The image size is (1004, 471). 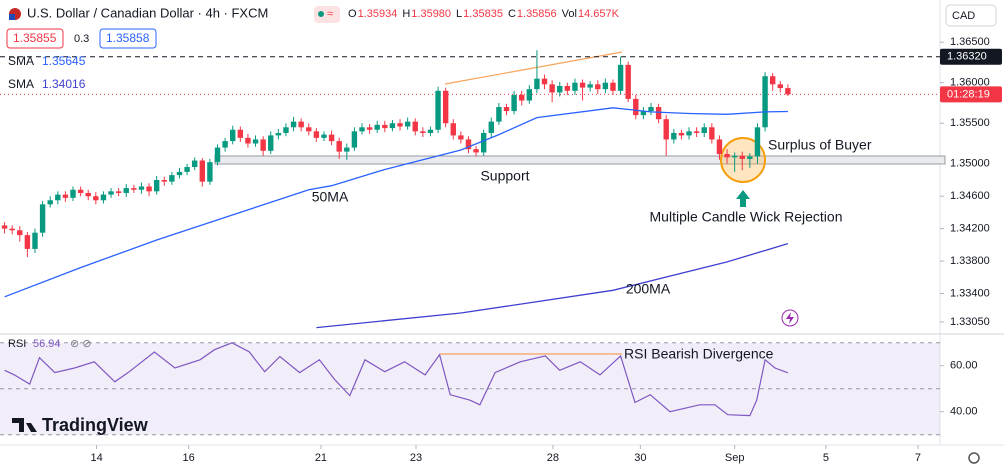 What do you see at coordinates (970, 322) in the screenshot?
I see `y-tick-label: 1.33050` at bounding box center [970, 322].